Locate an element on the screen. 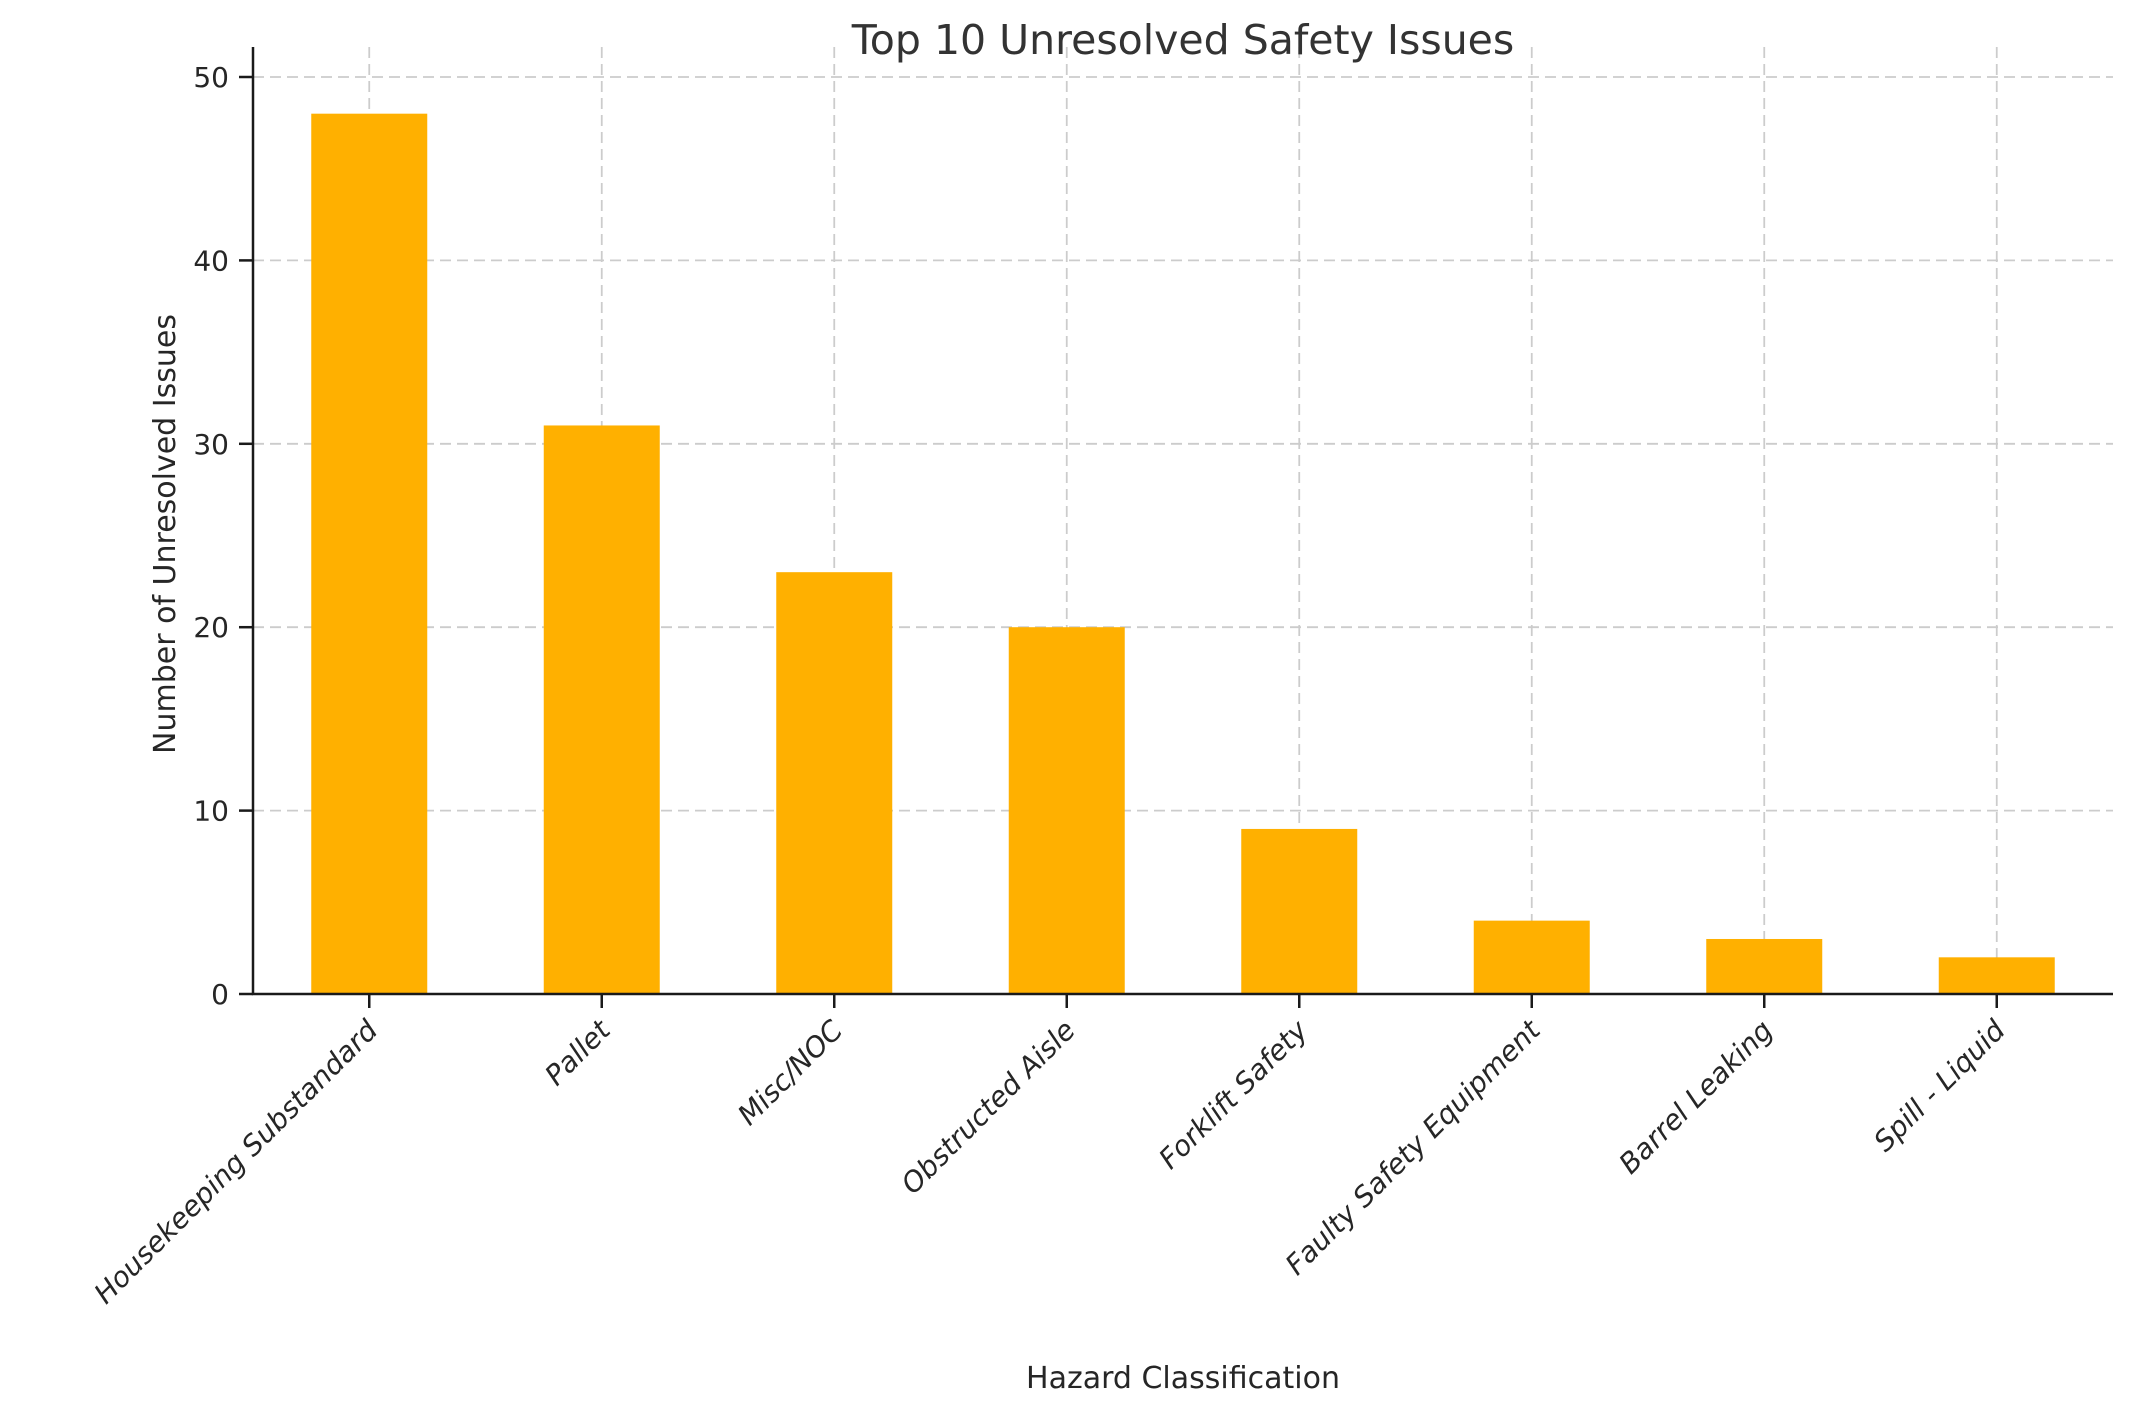  x-tick-label: Barrel Leaking is located at coordinates (1695, 1097).